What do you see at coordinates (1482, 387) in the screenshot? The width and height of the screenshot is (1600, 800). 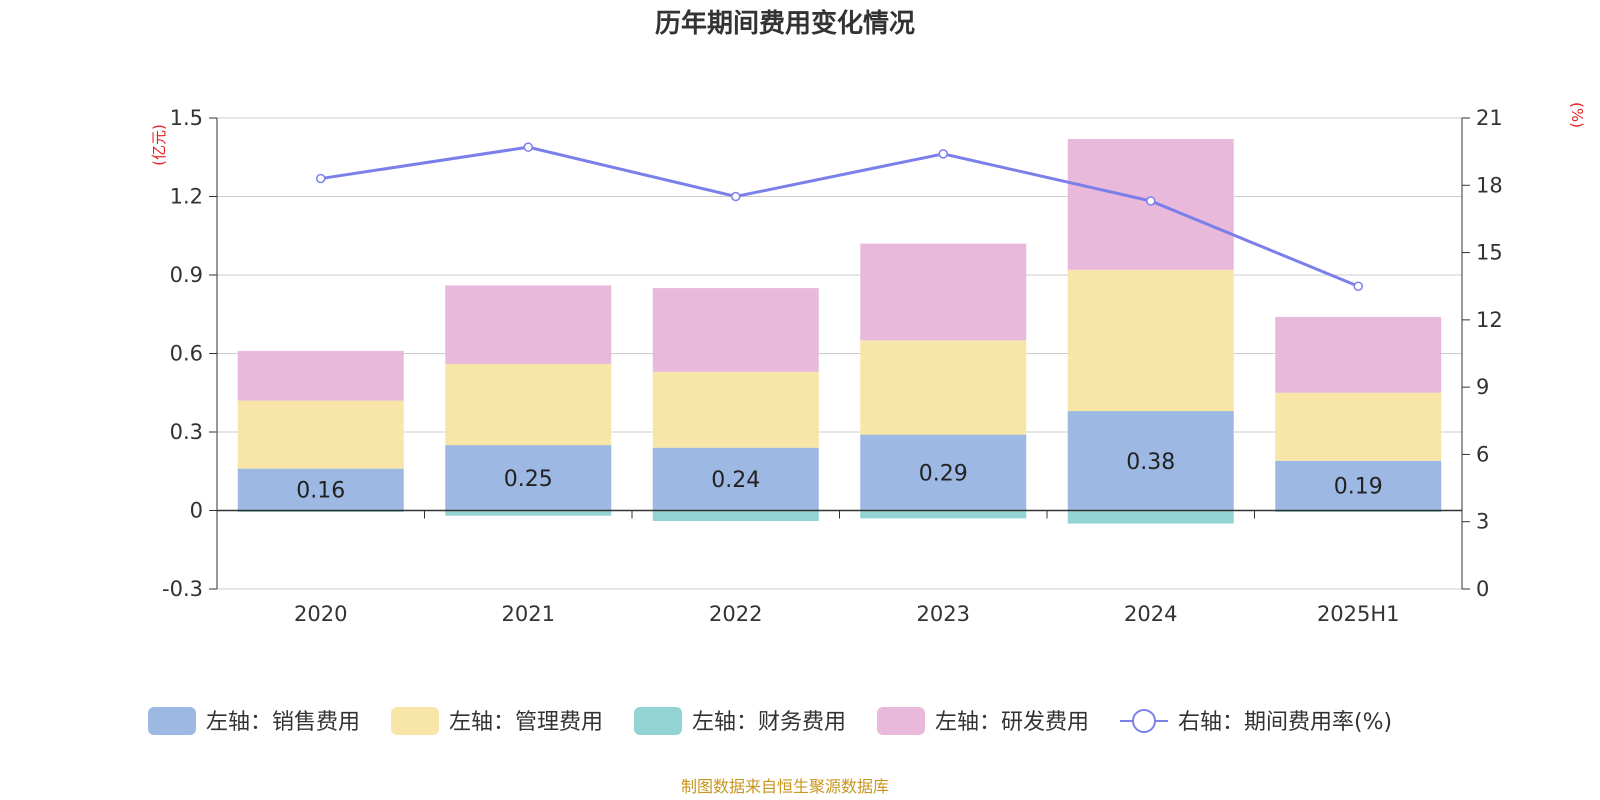 I see `right-tick-label: 9` at bounding box center [1482, 387].